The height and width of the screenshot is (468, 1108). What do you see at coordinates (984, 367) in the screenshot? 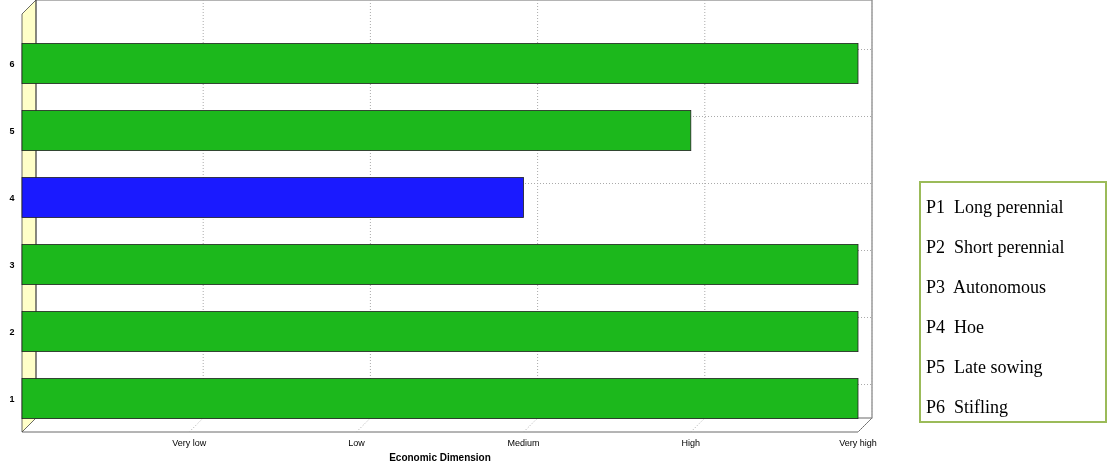
I see `text: P5 Late sowing` at bounding box center [984, 367].